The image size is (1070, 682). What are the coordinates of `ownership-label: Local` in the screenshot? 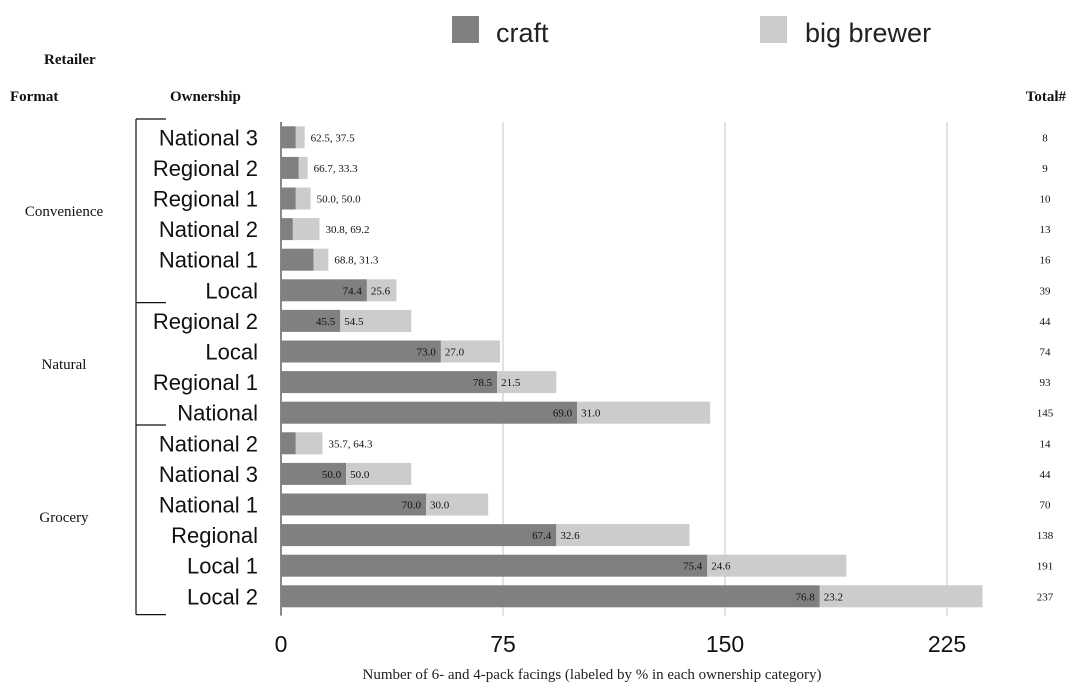 It's located at (231, 290).